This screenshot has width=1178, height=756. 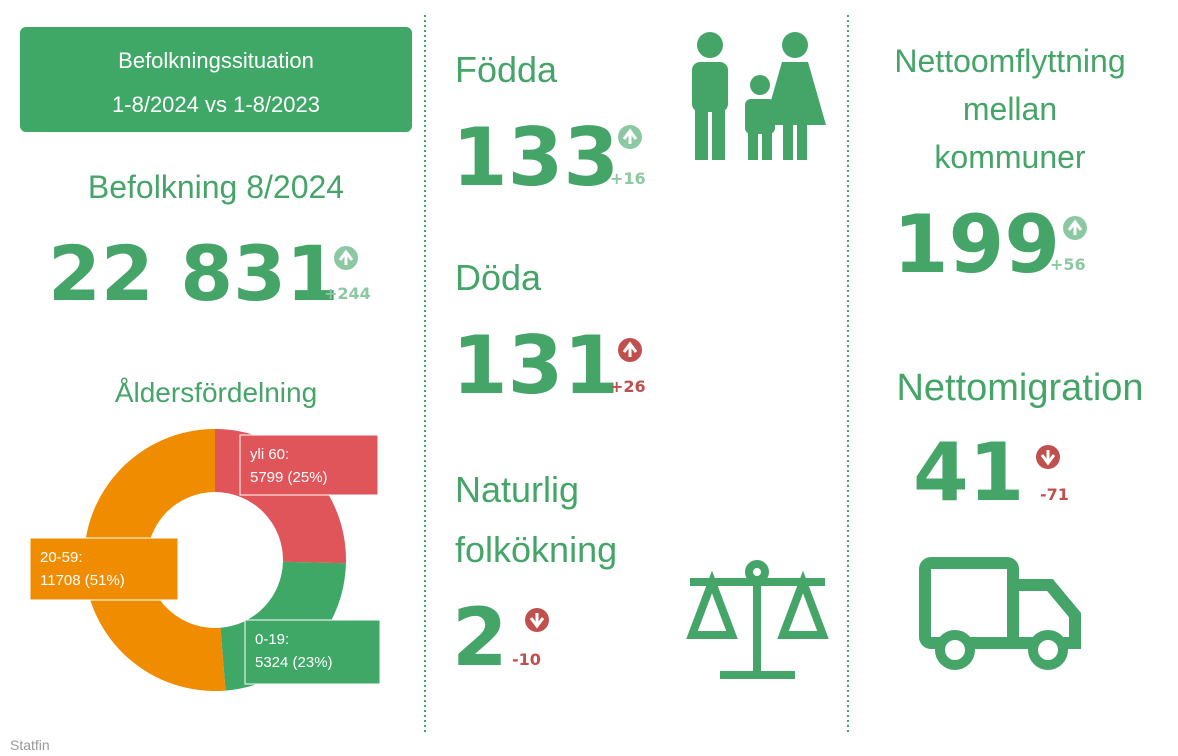 What do you see at coordinates (1010, 157) in the screenshot?
I see `internal-label: kommuner` at bounding box center [1010, 157].